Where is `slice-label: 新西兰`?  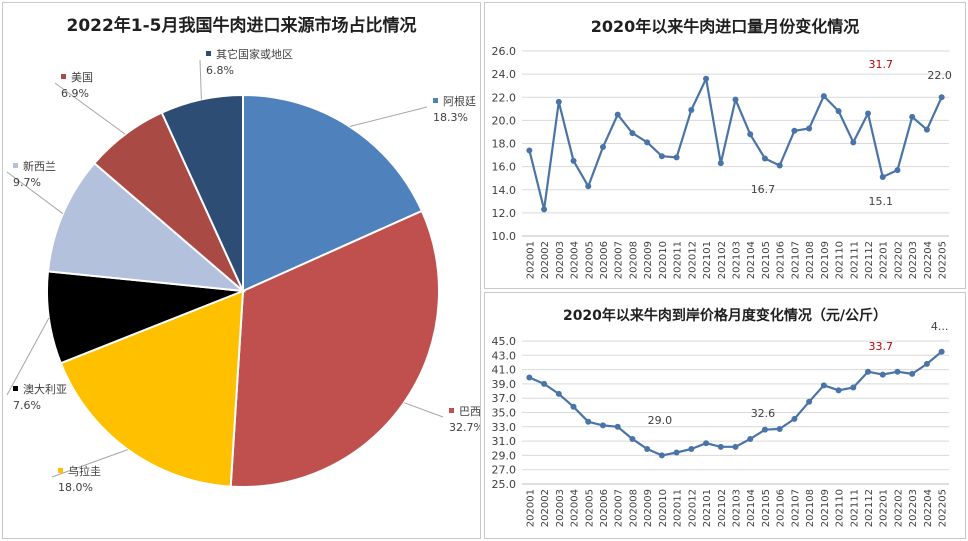 slice-label: 新西兰 is located at coordinates (39, 166).